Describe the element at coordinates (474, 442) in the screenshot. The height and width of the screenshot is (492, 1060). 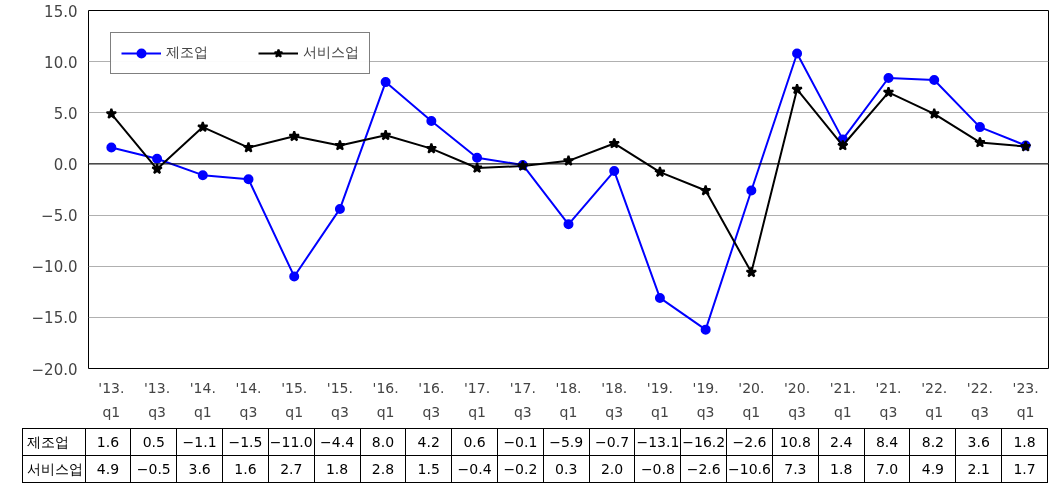
I see `data-label: 0.6` at that location.